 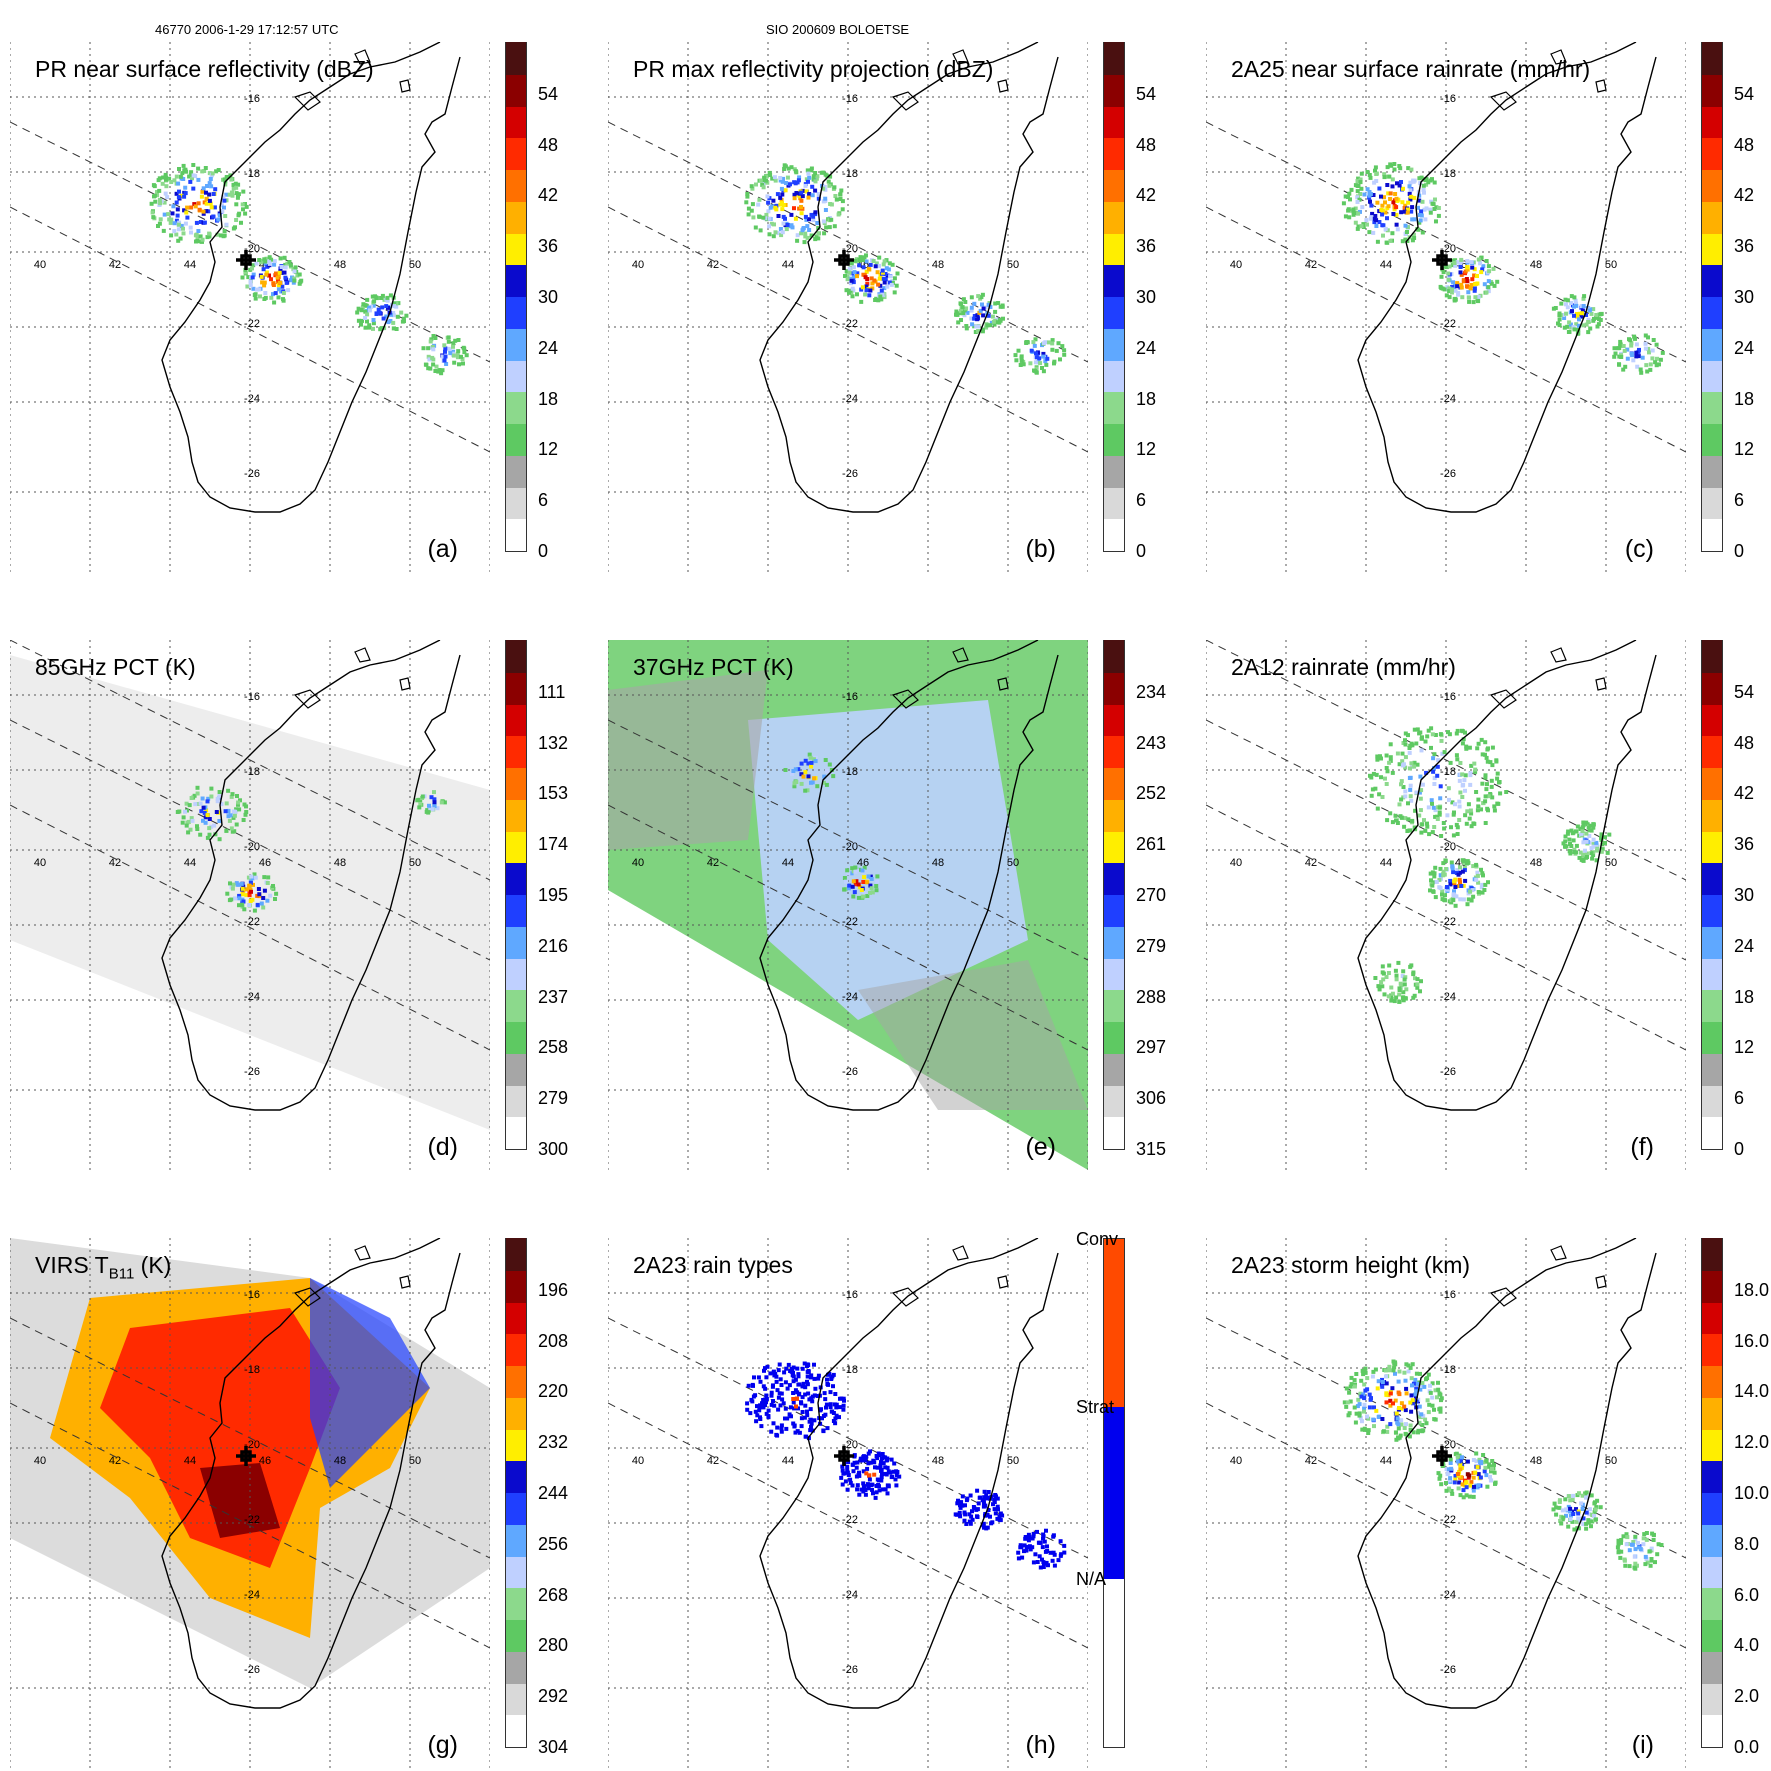 I want to click on colorbar-label: 252, so click(x=1151, y=793).